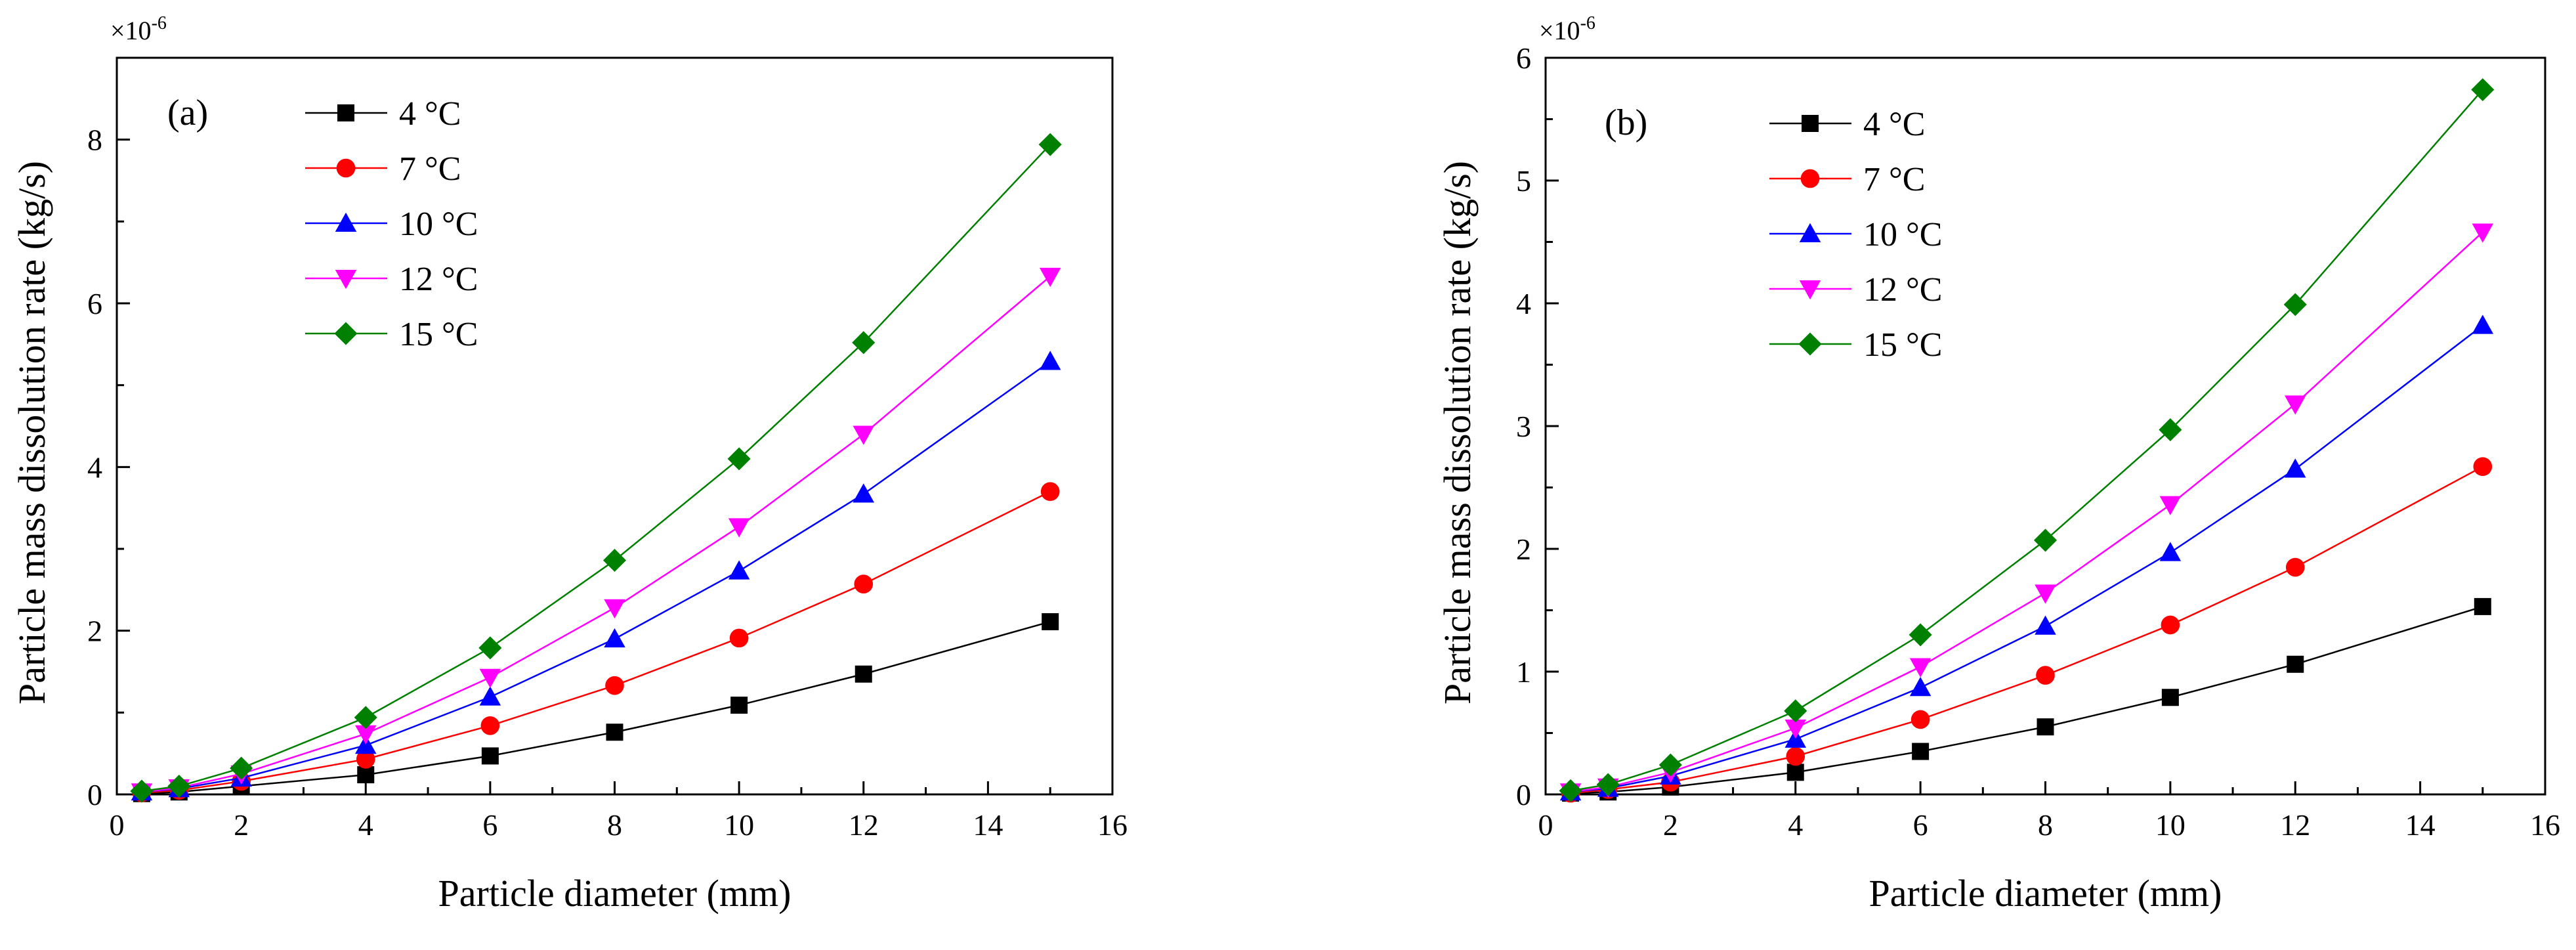 The image size is (2576, 950). Describe the element at coordinates (1855, 290) in the screenshot. I see `legend-item: 12 °C` at that location.